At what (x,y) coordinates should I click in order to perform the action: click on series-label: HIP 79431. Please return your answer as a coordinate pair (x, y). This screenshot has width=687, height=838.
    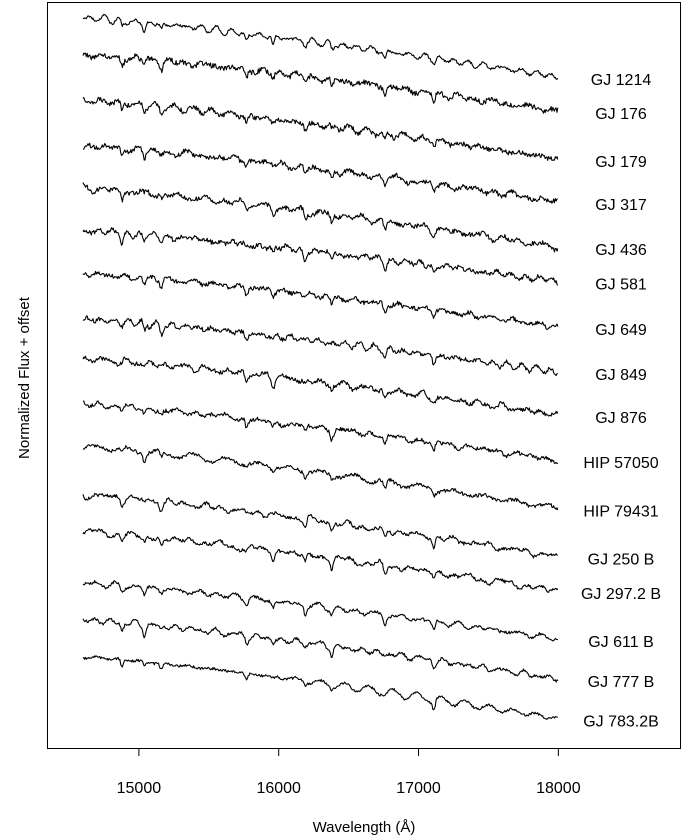
    Looking at the image, I should click on (620, 511).